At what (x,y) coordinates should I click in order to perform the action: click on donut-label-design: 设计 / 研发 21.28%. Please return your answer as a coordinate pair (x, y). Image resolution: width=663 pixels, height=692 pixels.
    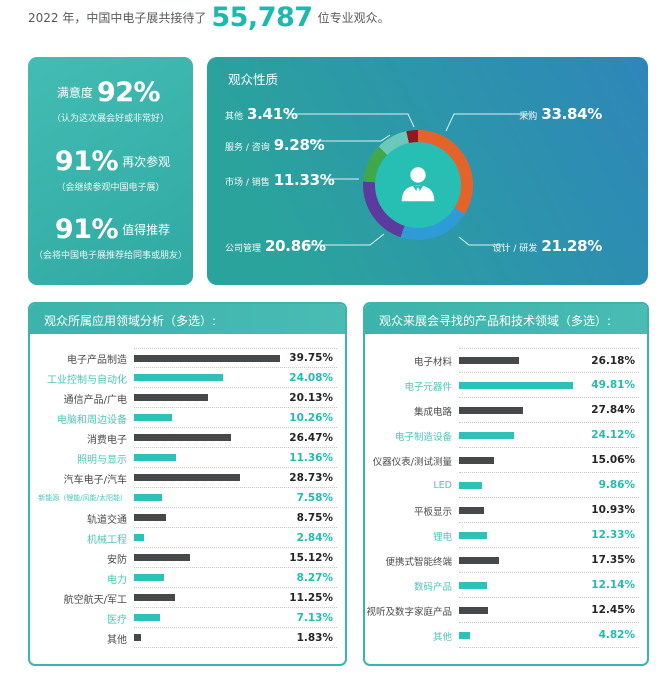
    Looking at the image, I should click on (548, 246).